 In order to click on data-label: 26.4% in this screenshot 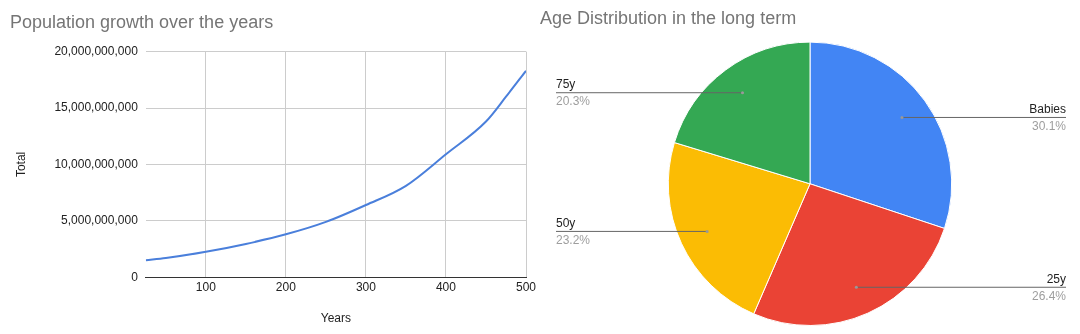, I will do `click(1049, 295)`.